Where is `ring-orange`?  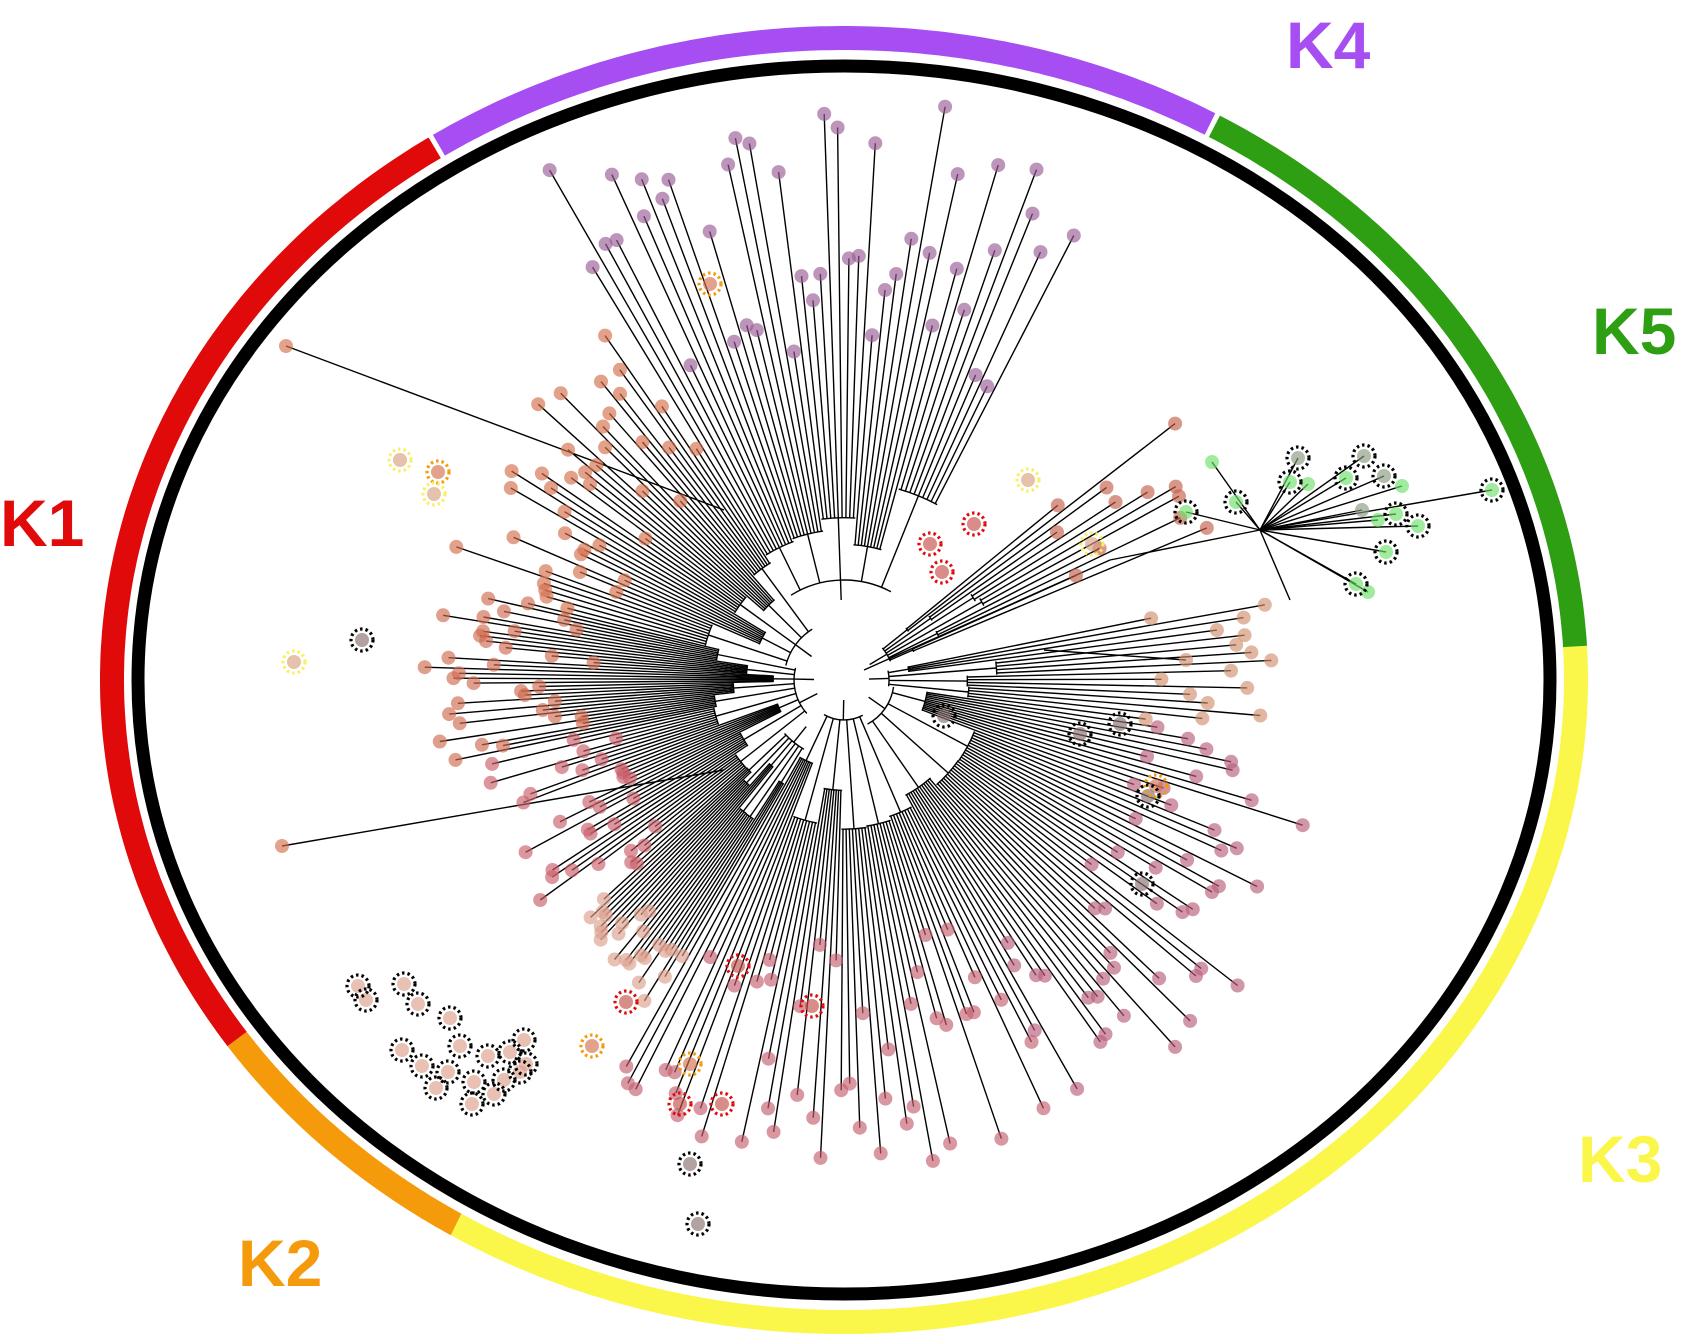 ring-orange is located at coordinates (592, 1046).